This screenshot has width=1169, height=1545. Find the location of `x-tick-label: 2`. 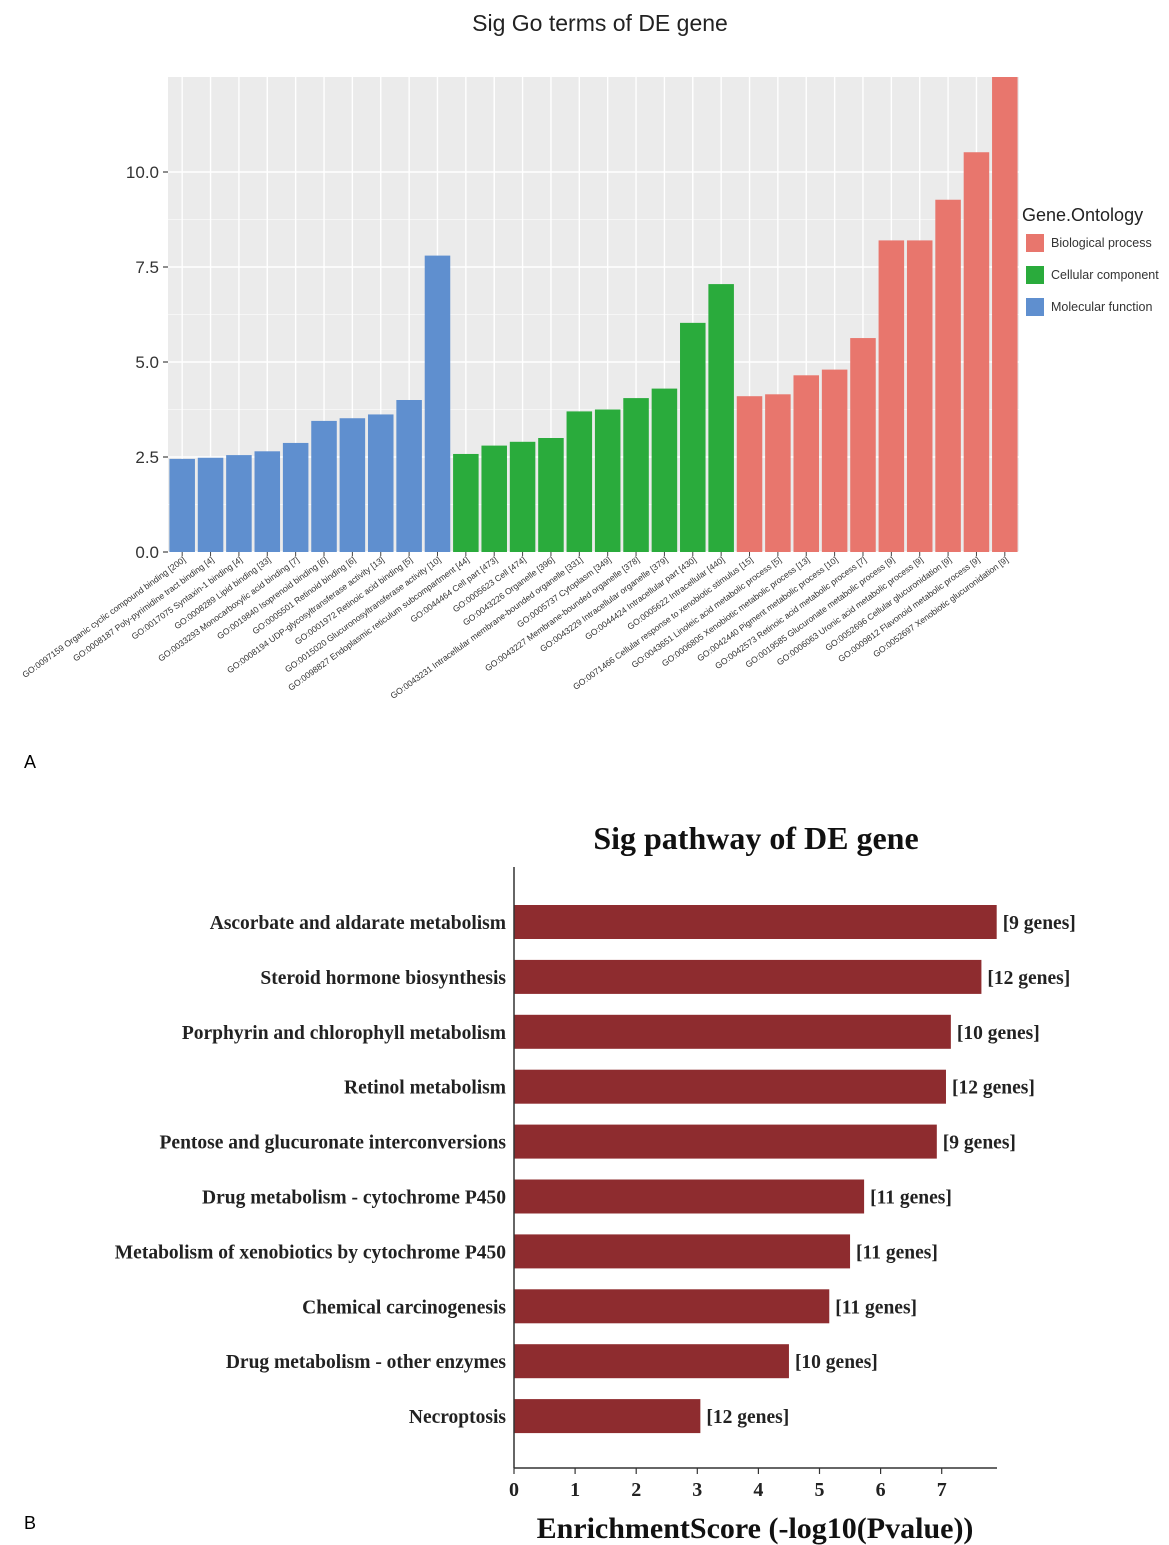

x-tick-label: 2 is located at coordinates (636, 1490).